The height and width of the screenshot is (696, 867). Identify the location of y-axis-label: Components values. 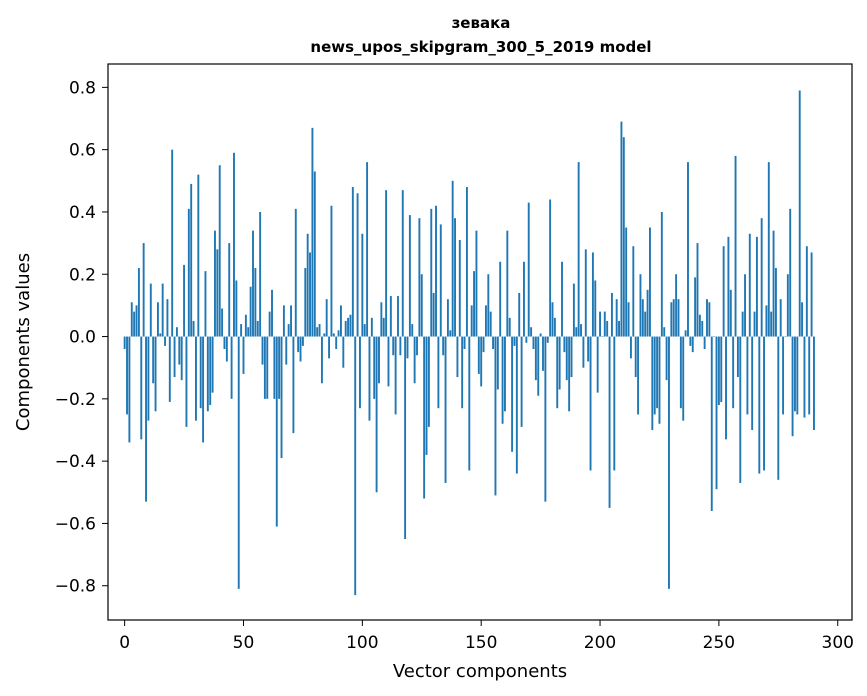
(23, 342).